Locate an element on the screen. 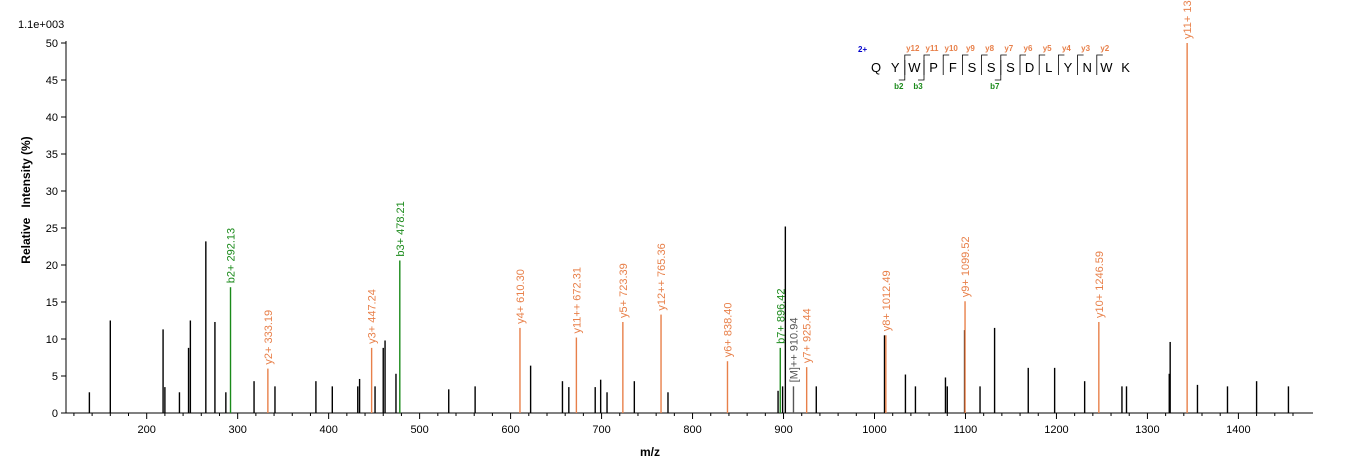 This screenshot has width=1362, height=473. sequence-residue: Q is located at coordinates (876, 67).